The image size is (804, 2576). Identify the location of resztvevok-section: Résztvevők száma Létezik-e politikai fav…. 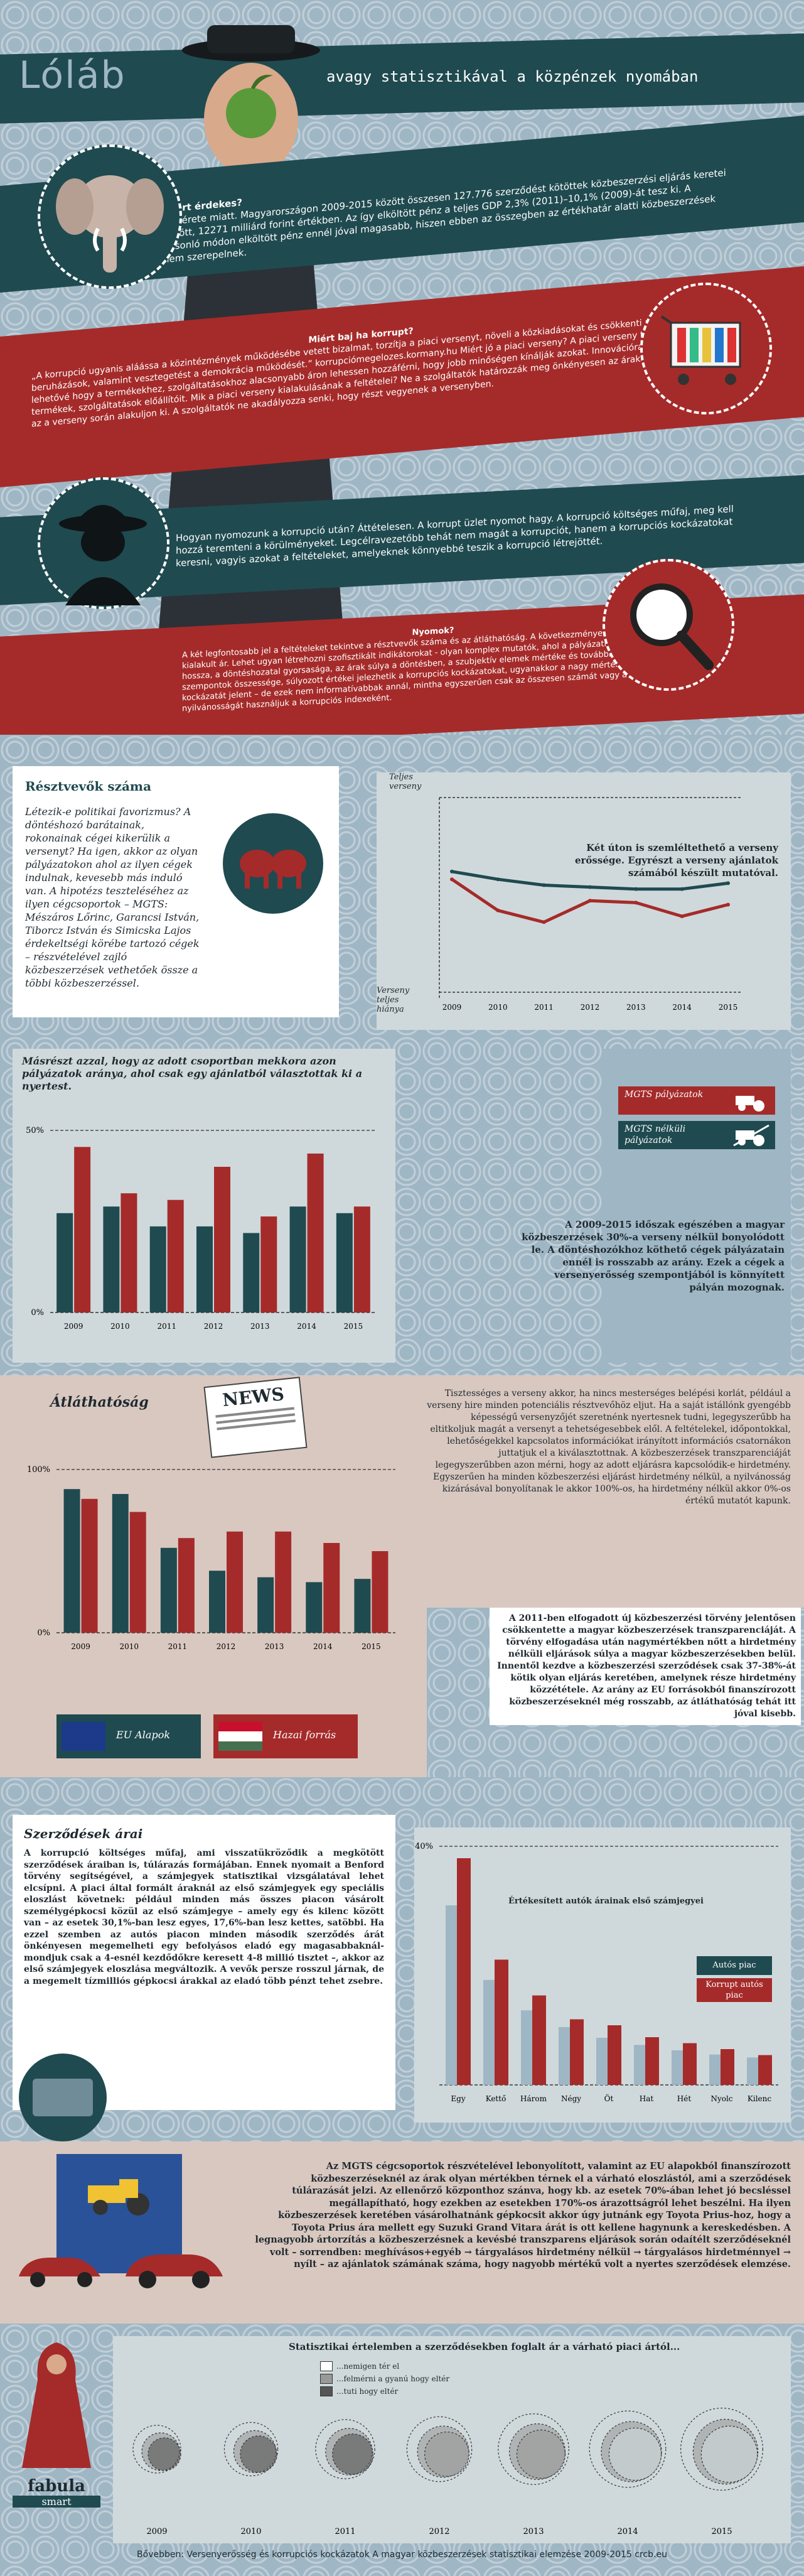
(402, 885).